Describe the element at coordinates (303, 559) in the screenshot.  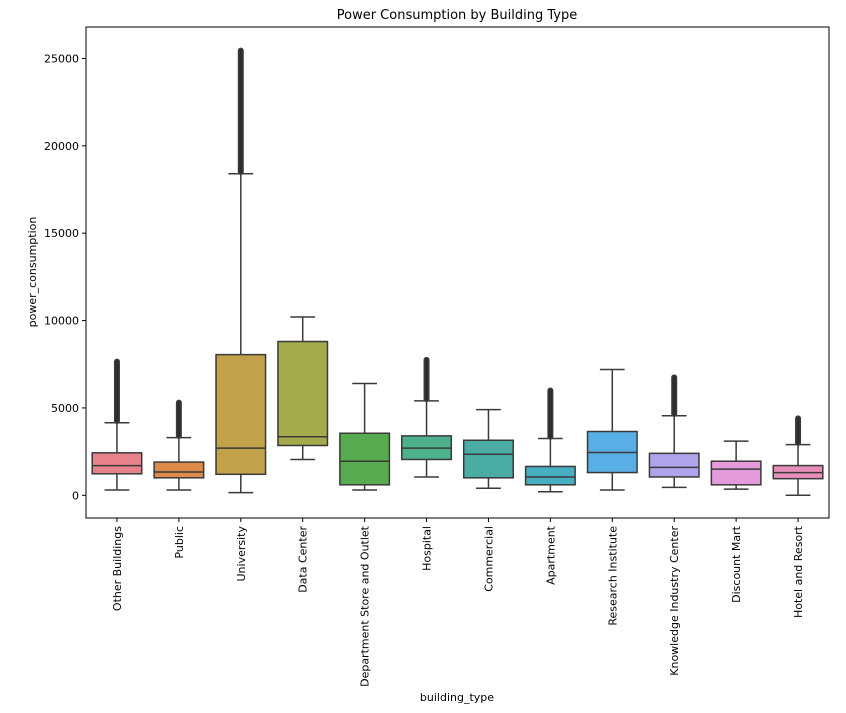
I see `x-tick-label: Data Center` at that location.